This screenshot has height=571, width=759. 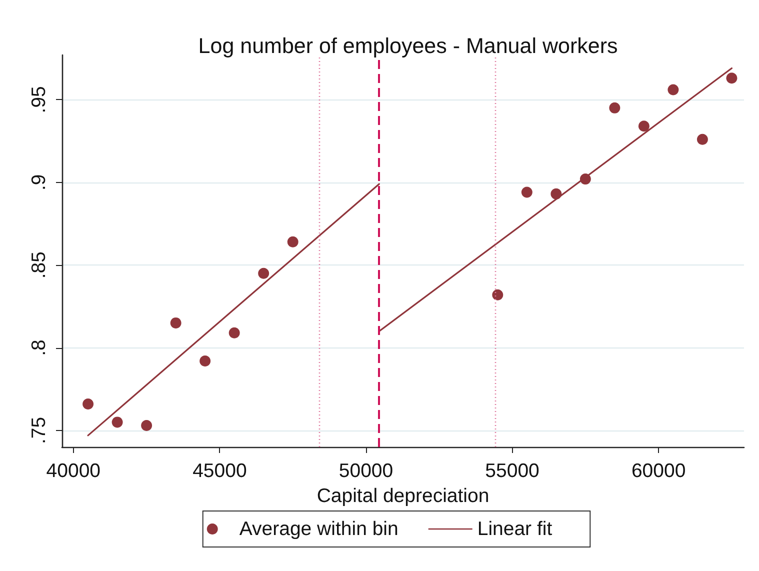 What do you see at coordinates (512, 471) in the screenshot?
I see `x-tick-label: 55000` at bounding box center [512, 471].